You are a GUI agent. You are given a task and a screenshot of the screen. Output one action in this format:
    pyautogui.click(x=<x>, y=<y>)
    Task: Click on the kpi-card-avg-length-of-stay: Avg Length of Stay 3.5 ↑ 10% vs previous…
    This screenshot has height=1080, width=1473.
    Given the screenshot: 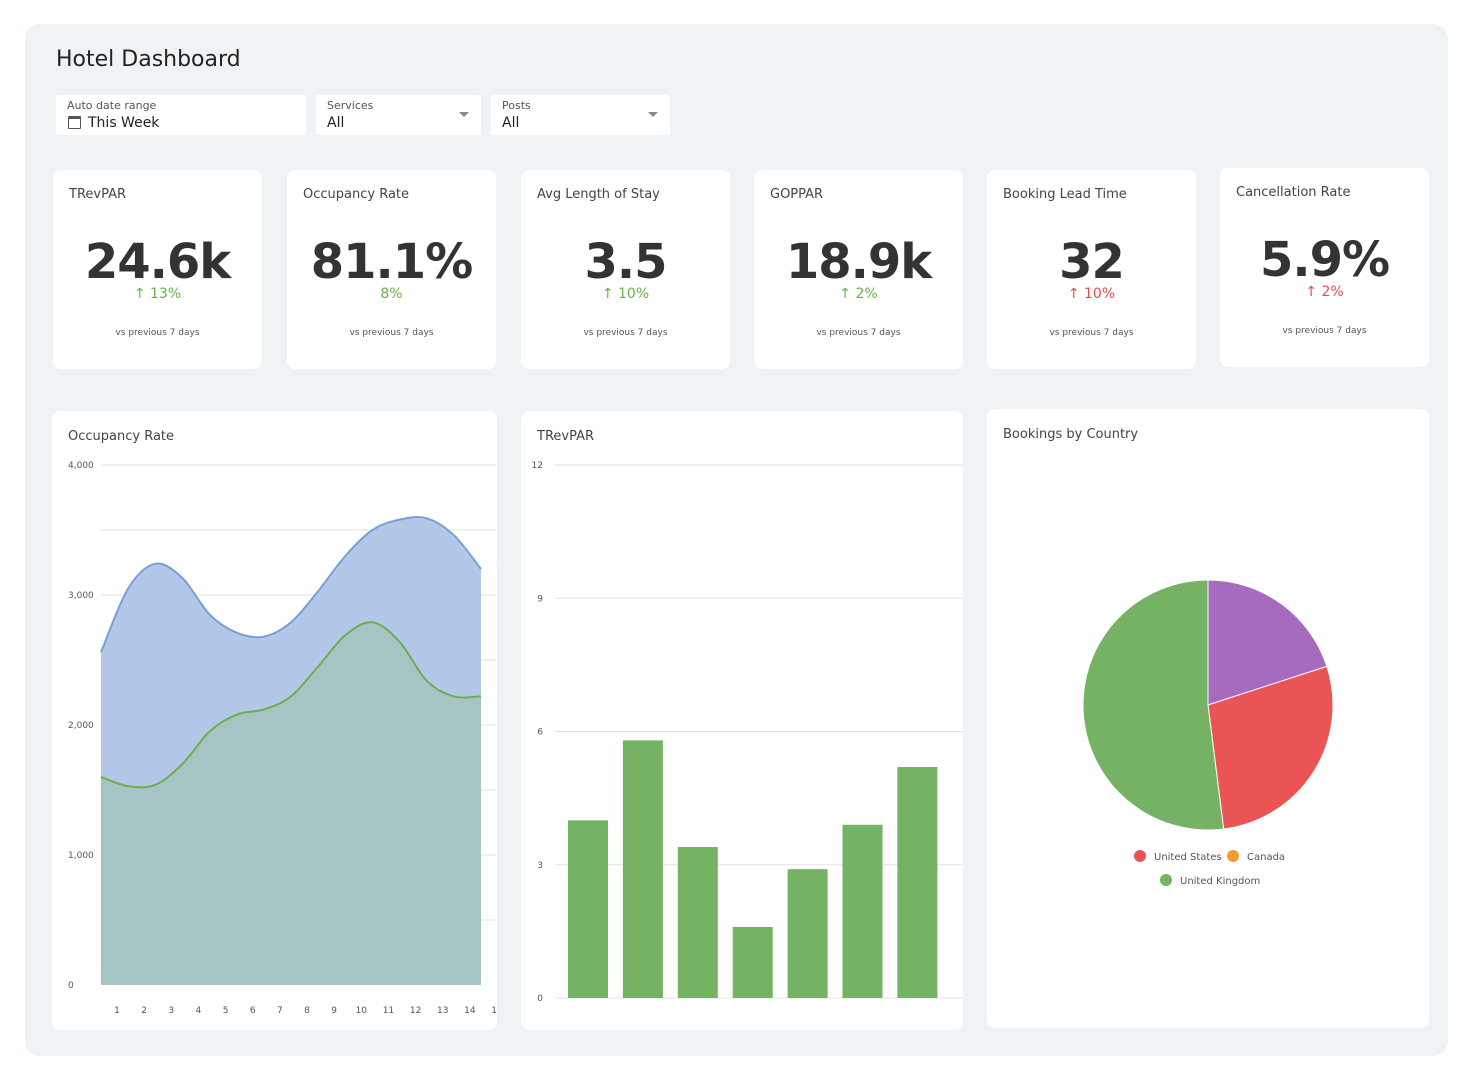 What is the action you would take?
    pyautogui.click(x=625, y=269)
    